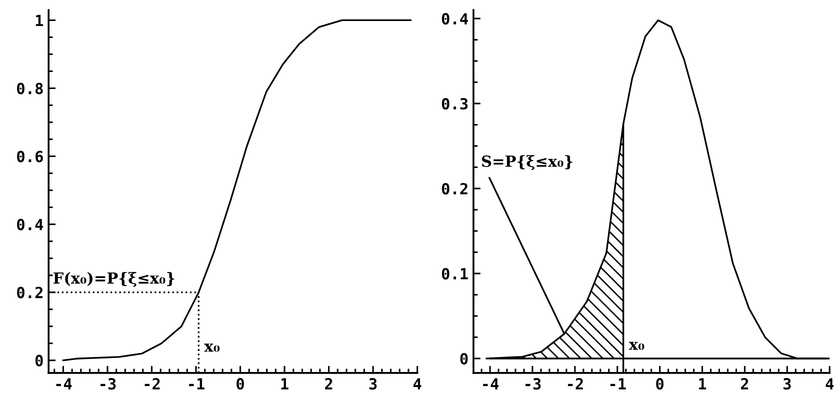  I want to click on y-tick-label: 0.3, so click(455, 104).